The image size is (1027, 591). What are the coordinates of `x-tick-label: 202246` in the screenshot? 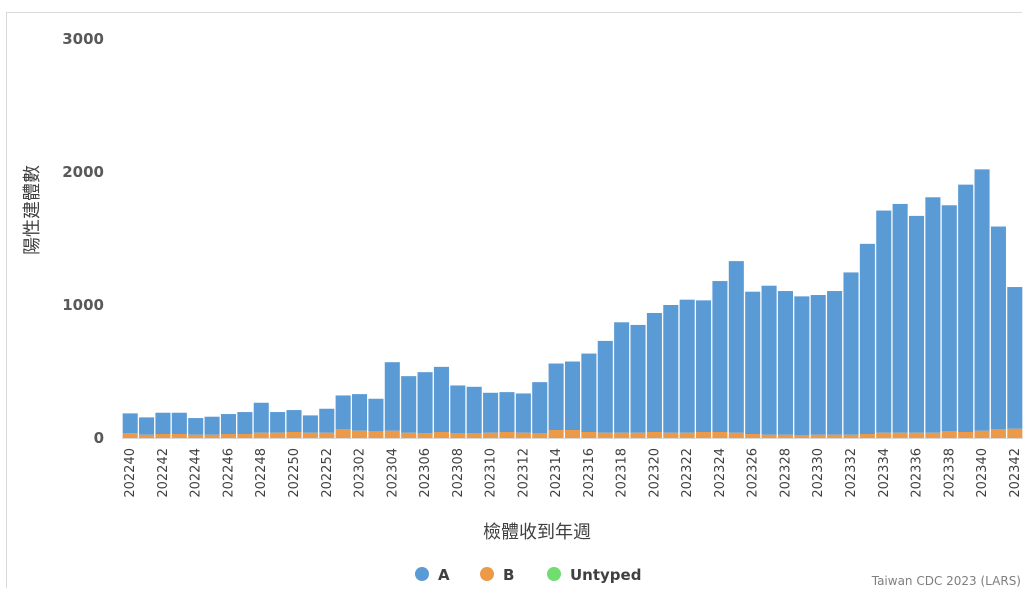 It's located at (229, 473).